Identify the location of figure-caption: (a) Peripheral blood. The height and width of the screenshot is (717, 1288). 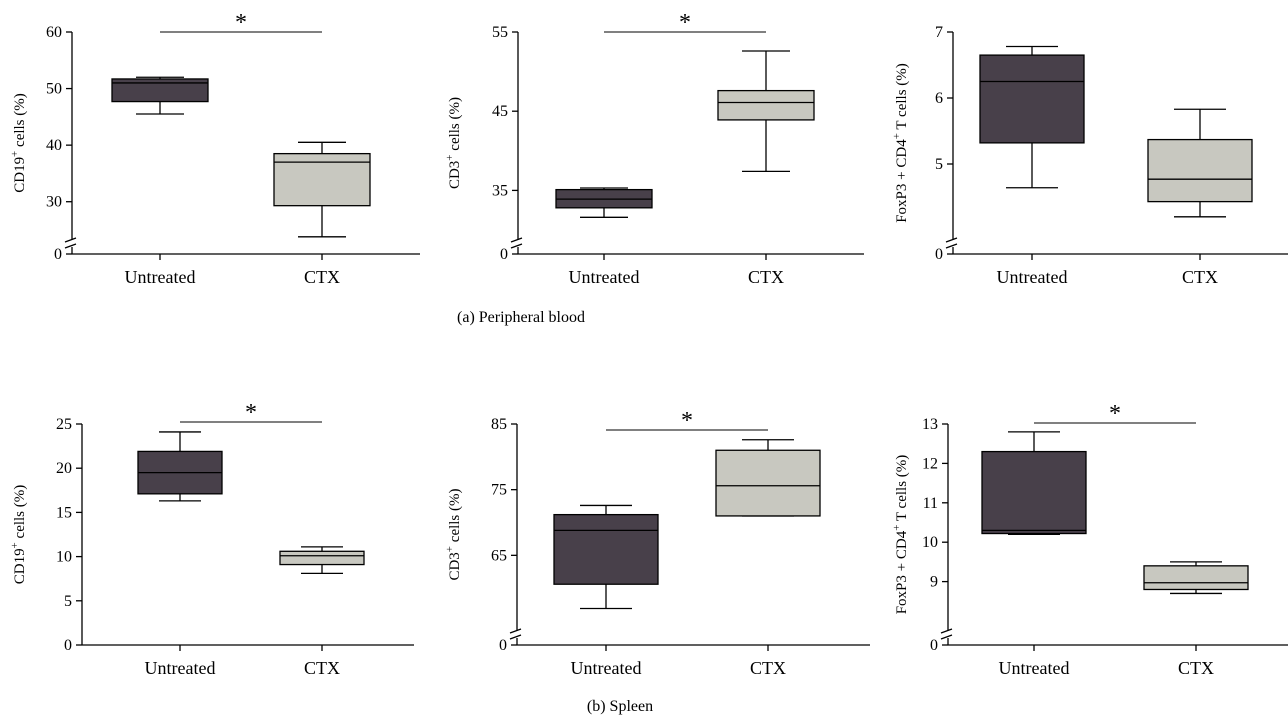
(521, 317).